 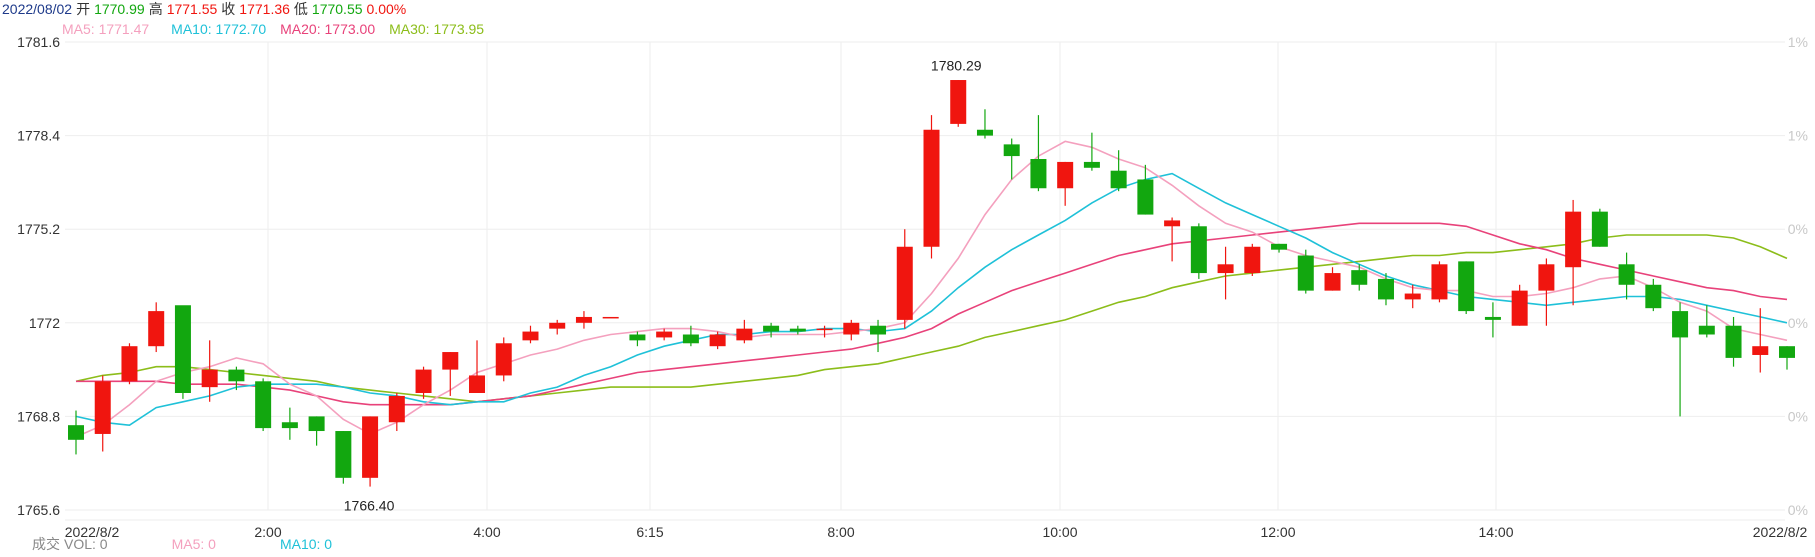 I want to click on volume-label: 成交, so click(x=46, y=544).